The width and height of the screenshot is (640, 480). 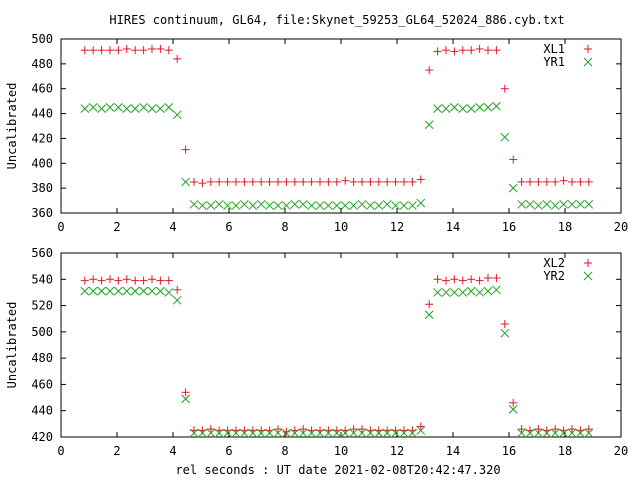 I want to click on x-tick-label: 10, so click(x=341, y=227).